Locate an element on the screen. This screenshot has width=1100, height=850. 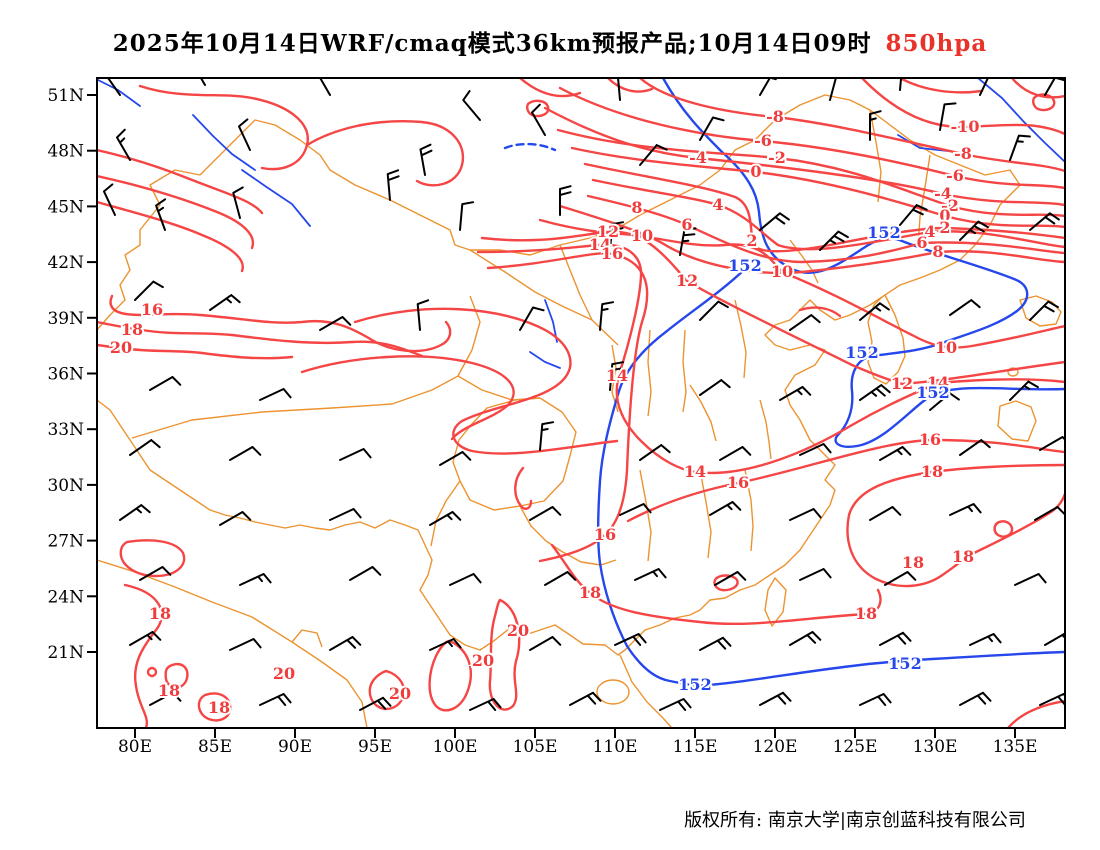
lat-tick-label: 36N is located at coordinates (65, 375).